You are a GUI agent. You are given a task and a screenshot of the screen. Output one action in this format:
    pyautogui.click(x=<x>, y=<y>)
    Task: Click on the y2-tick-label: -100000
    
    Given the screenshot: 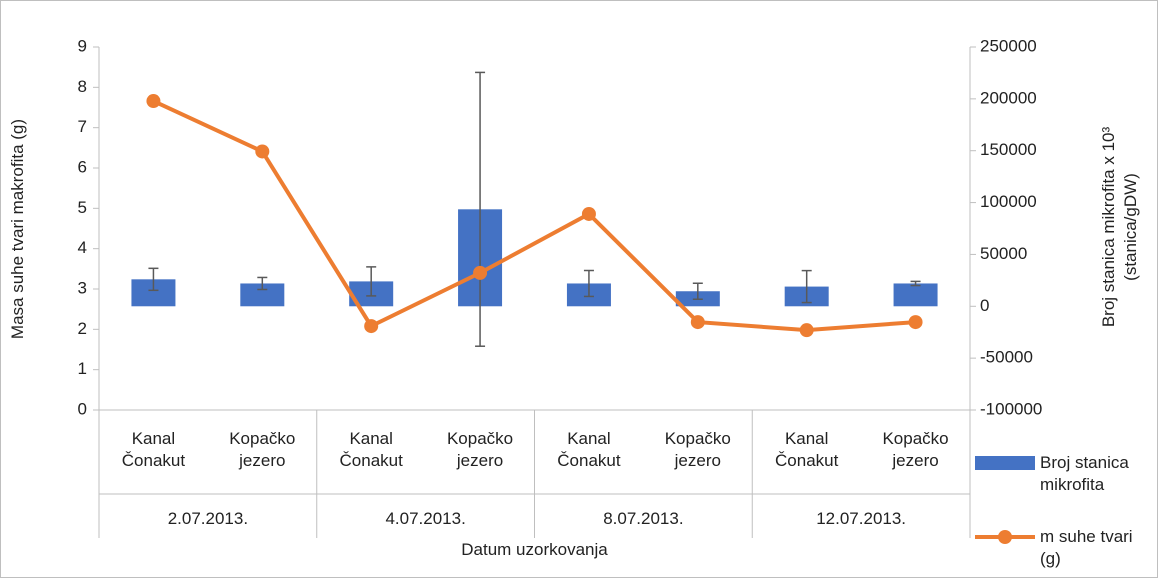 What is the action you would take?
    pyautogui.click(x=1011, y=408)
    